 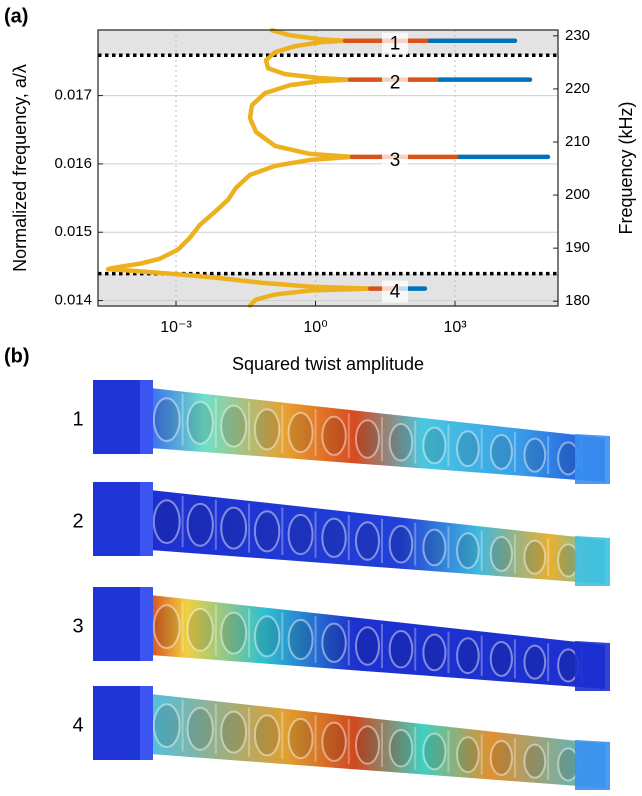 I want to click on y2-axis-label: Frequency (kHz), so click(x=626, y=167).